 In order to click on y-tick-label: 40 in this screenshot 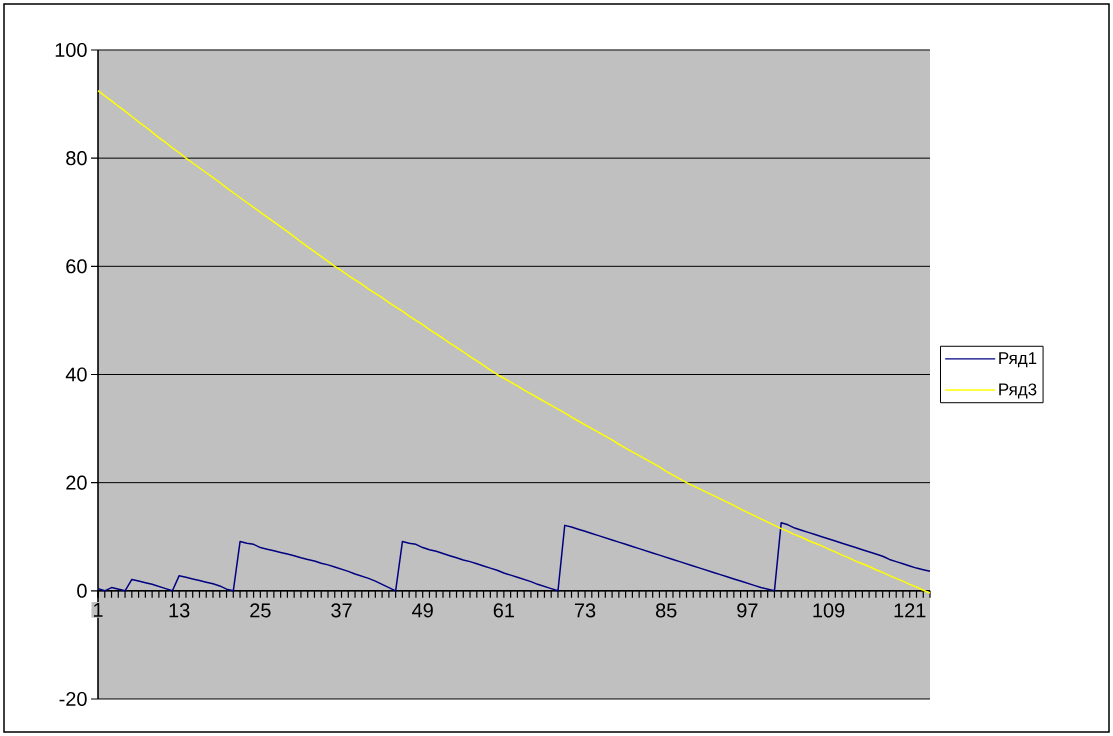, I will do `click(76, 374)`.